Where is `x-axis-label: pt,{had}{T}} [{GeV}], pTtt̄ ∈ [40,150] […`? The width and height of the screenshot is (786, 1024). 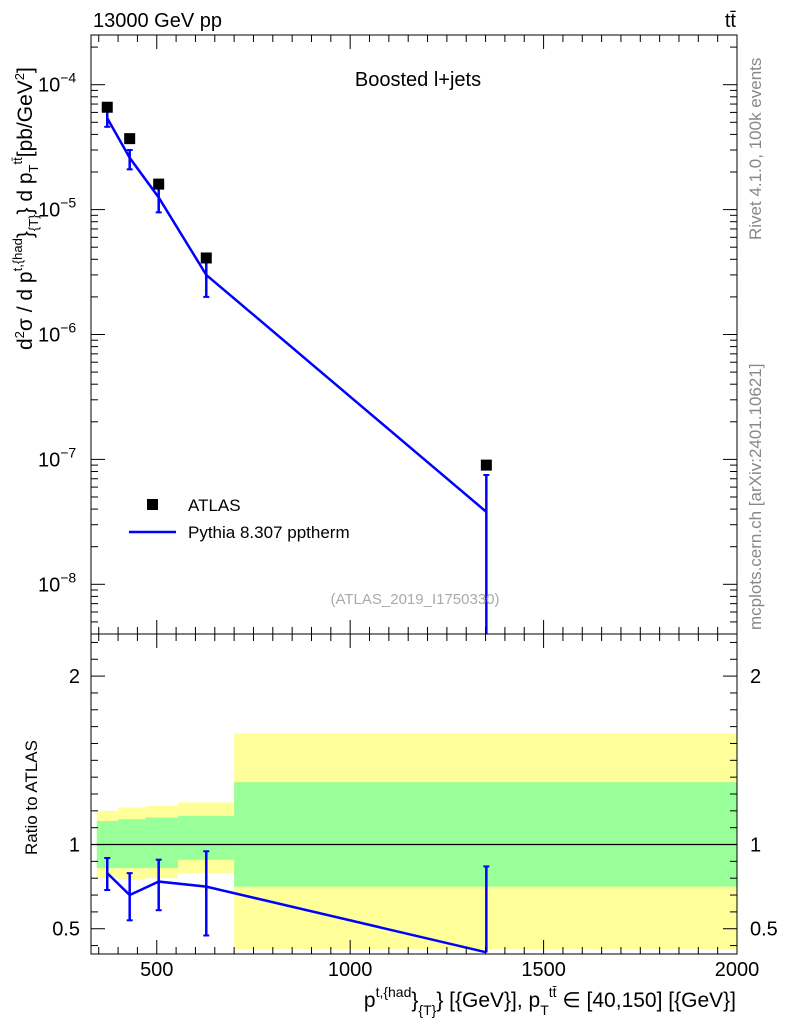
x-axis-label: pt,{had}{T}} [{GeV}], pTtt̄ ∈ [40,150] [… is located at coordinates (550, 1001).